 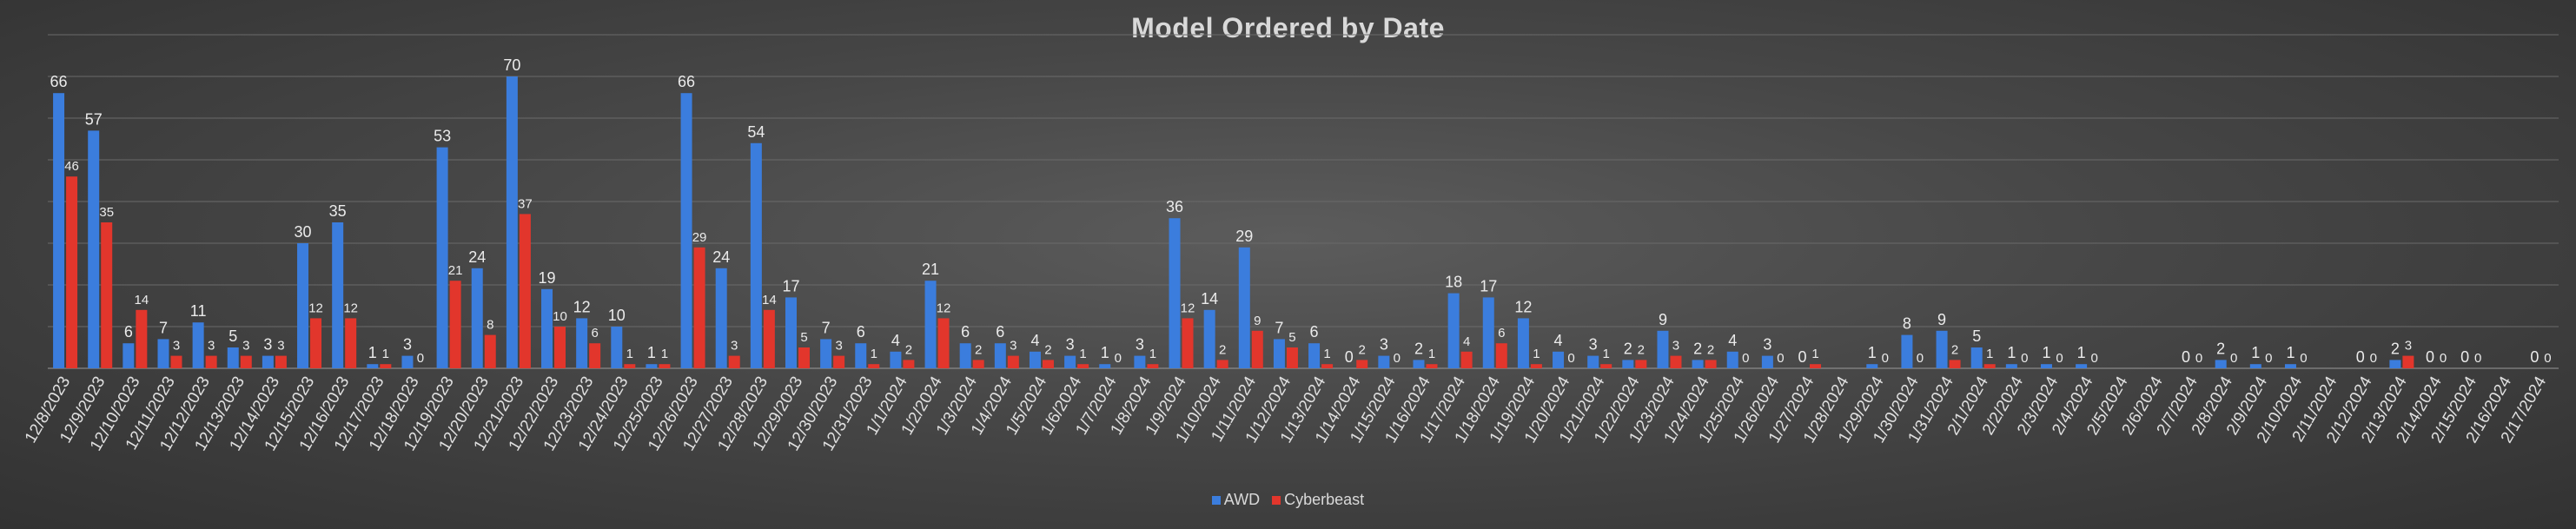 I want to click on data-label-cyberbeast: 29, so click(x=699, y=237).